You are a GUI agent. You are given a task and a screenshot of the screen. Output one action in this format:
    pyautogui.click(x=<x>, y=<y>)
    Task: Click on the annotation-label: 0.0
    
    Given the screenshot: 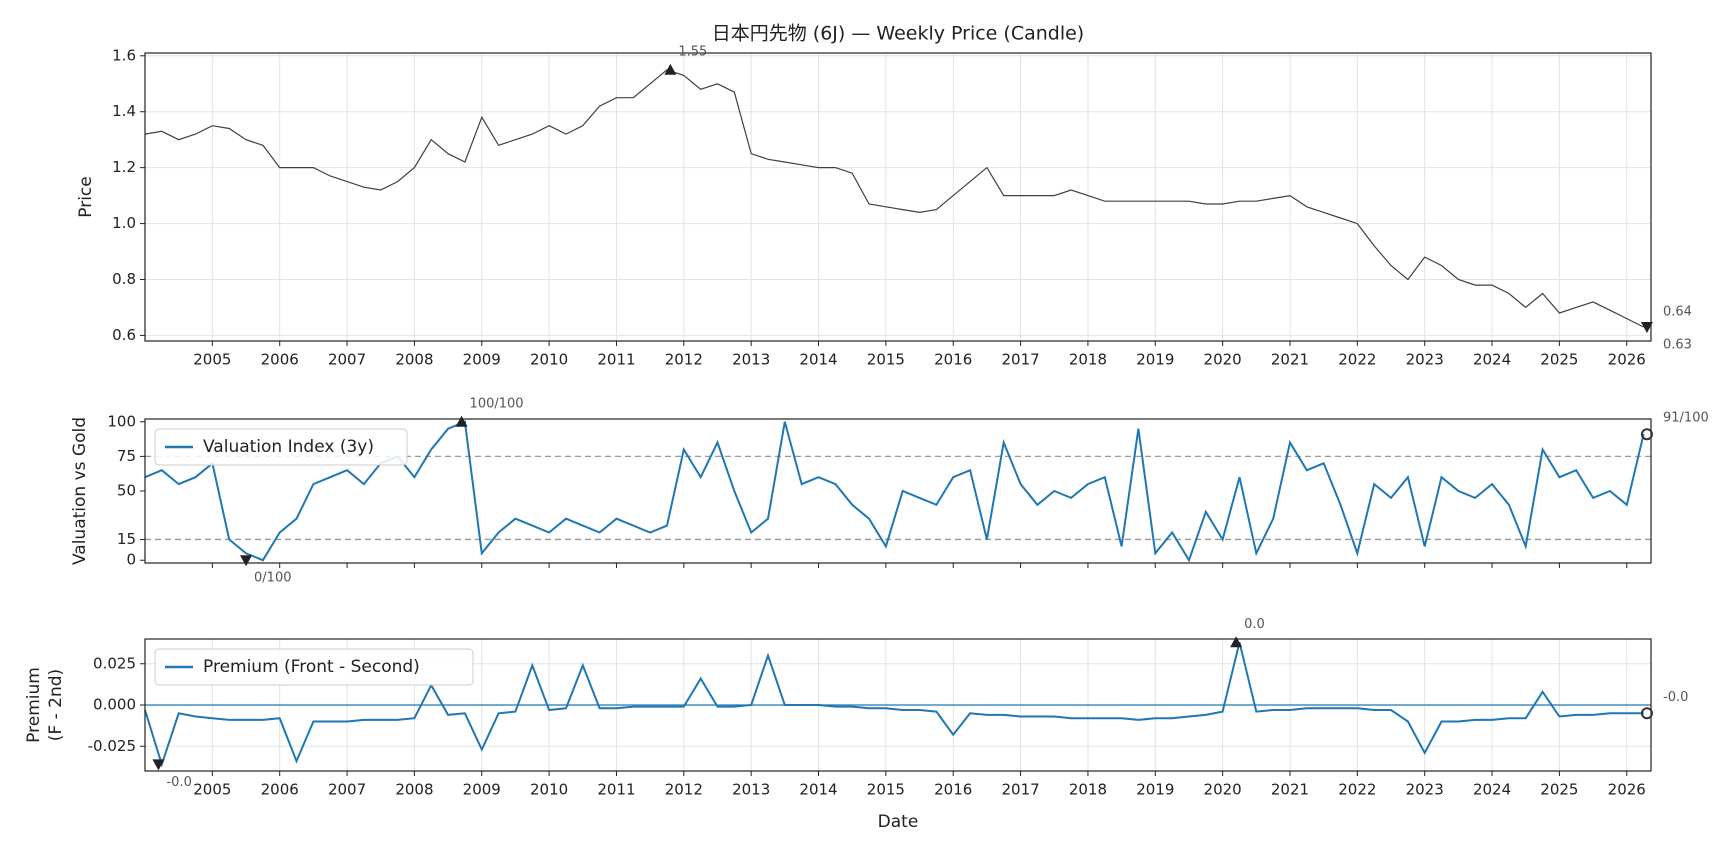 What is the action you would take?
    pyautogui.click(x=1254, y=624)
    